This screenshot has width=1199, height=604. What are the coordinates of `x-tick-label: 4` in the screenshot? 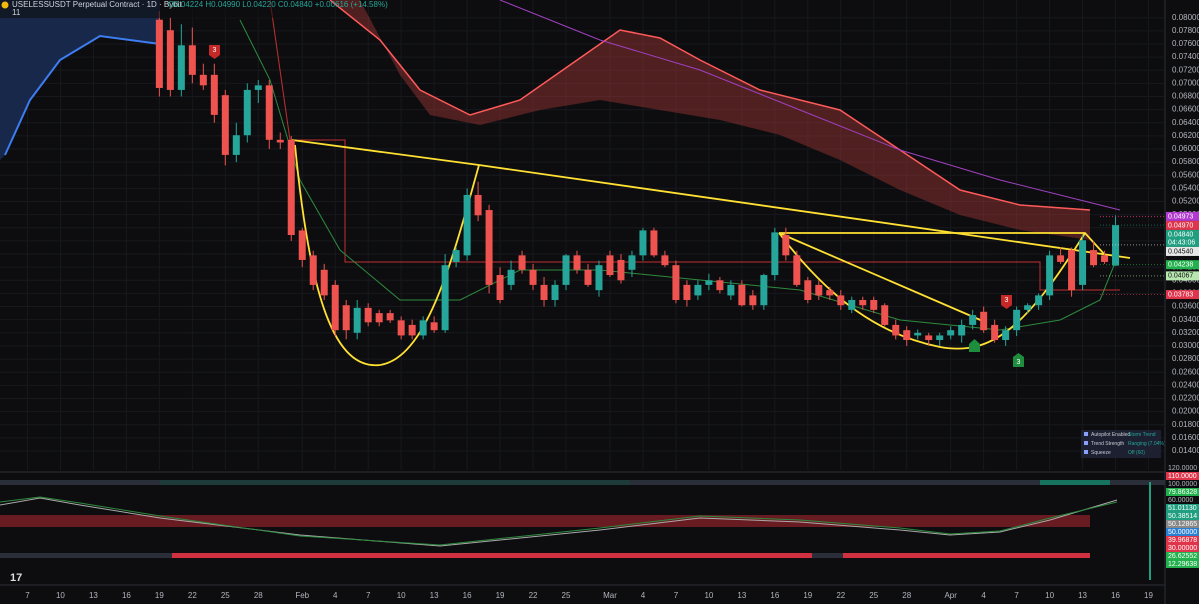 It's located at (983, 595).